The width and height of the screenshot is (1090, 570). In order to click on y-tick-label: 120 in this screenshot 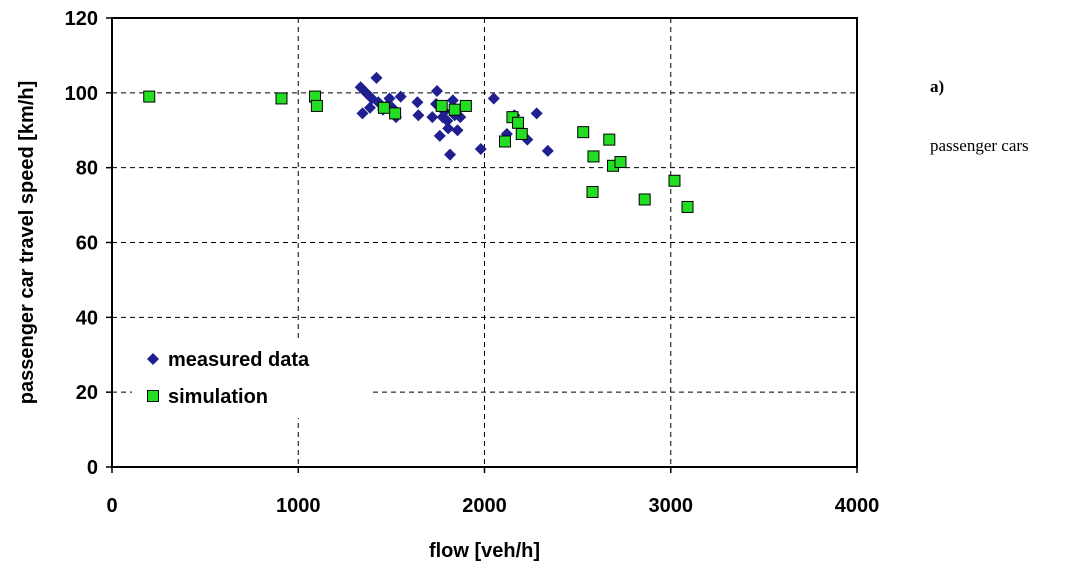, I will do `click(81, 19)`.